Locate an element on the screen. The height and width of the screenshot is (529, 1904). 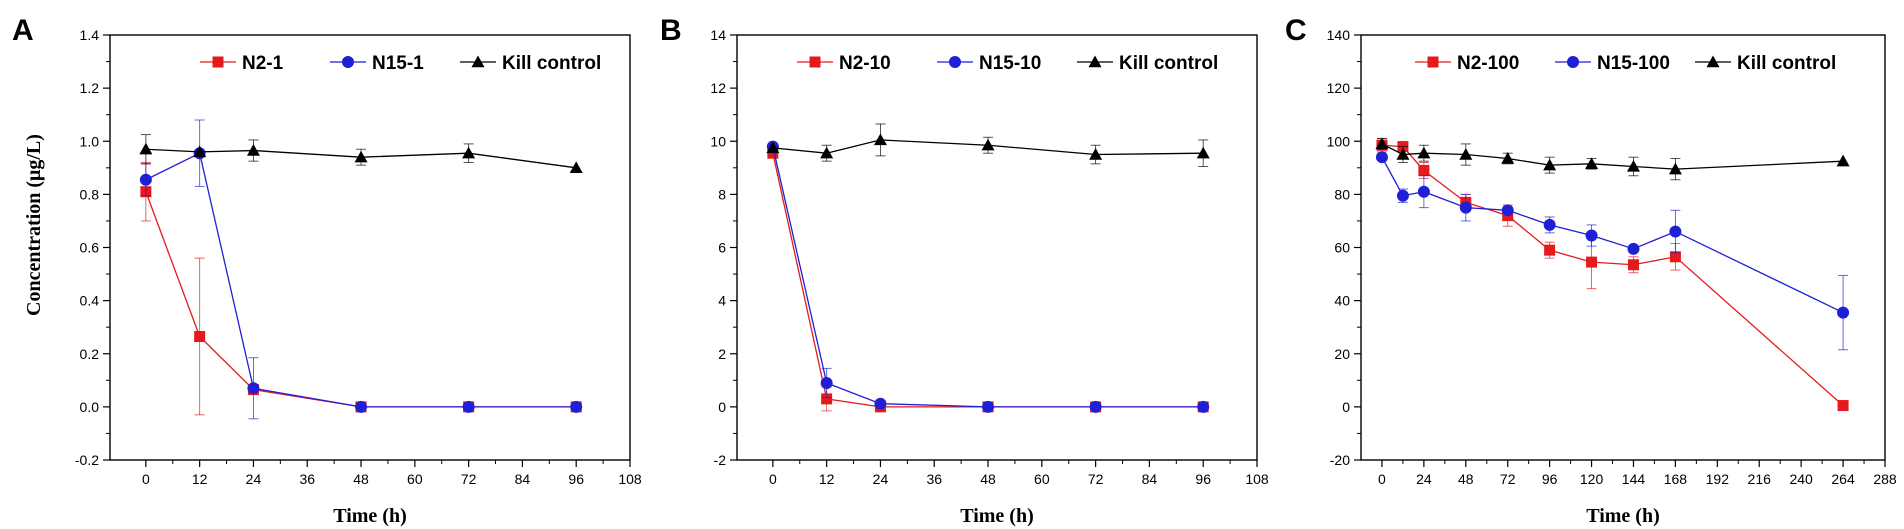
panel-c-x-tick-label: 264 is located at coordinates (1843, 479).